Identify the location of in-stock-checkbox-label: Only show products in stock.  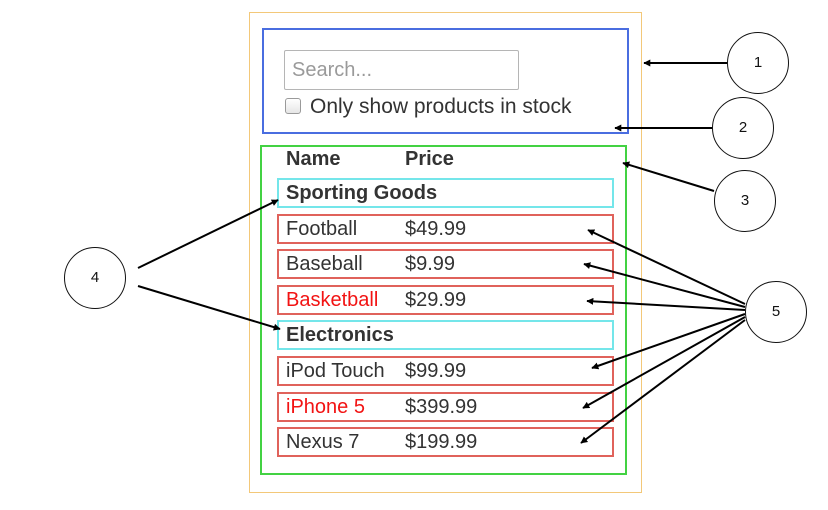
(441, 106).